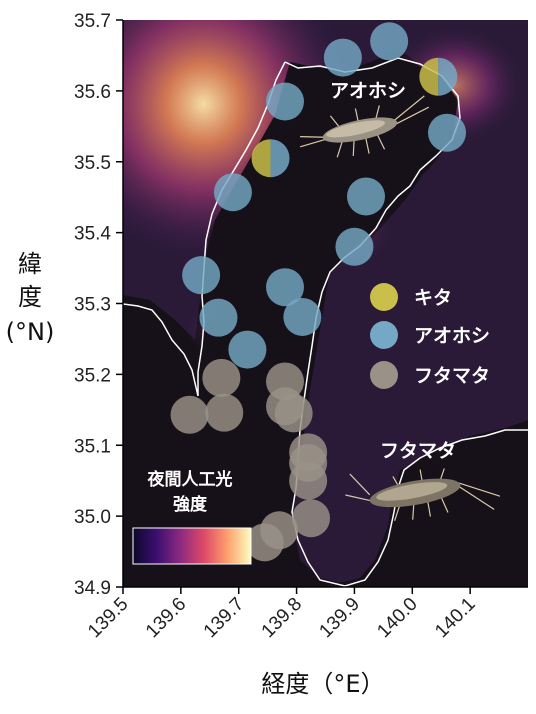 The image size is (536, 714). What do you see at coordinates (282, 618) in the screenshot?
I see `x-tick-label: 139.8` at bounding box center [282, 618].